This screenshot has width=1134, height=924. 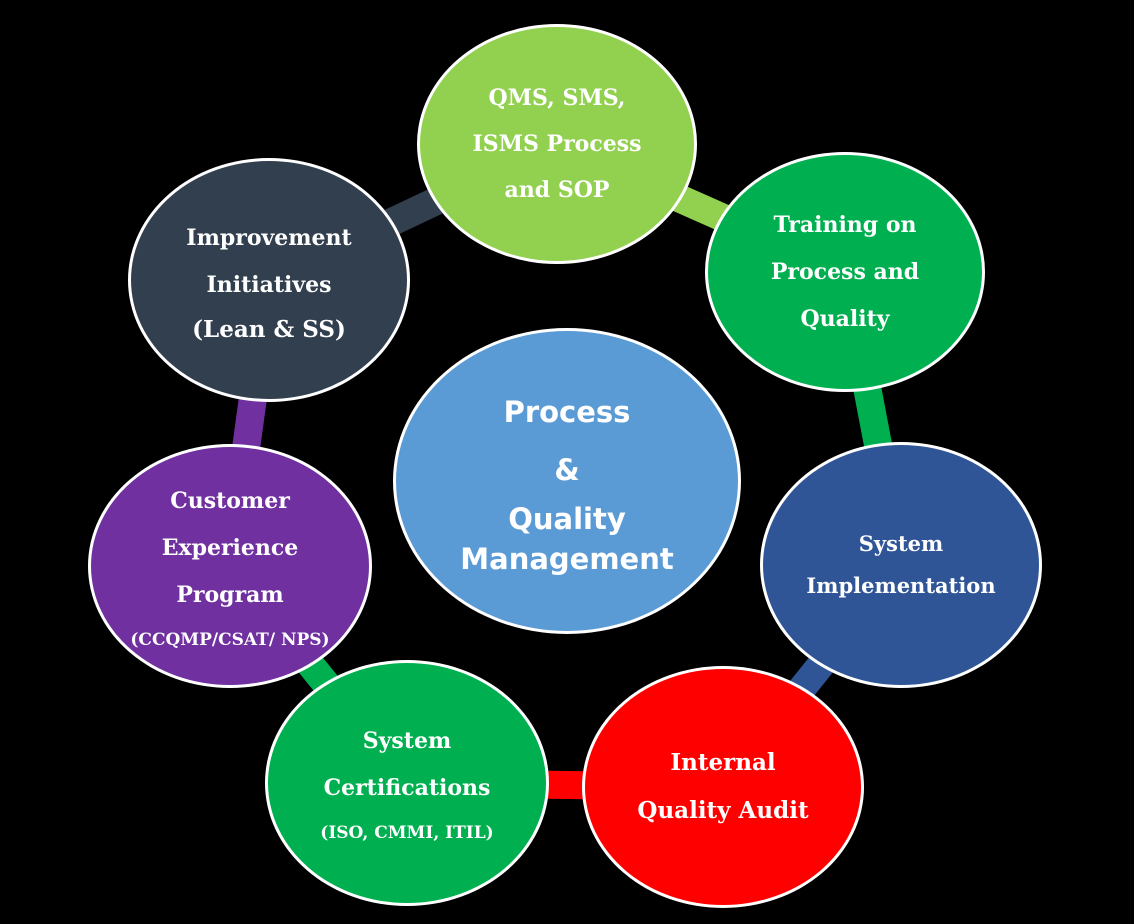 What do you see at coordinates (567, 559) in the screenshot?
I see `center-label-line-4: Management` at bounding box center [567, 559].